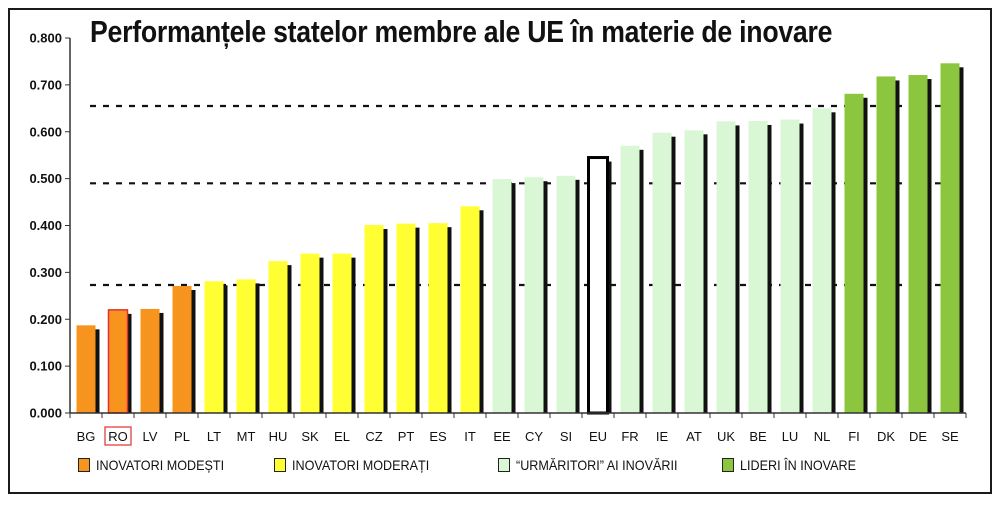  Describe the element at coordinates (280, 465) in the screenshot. I see `legend-swatch-moderate` at that location.